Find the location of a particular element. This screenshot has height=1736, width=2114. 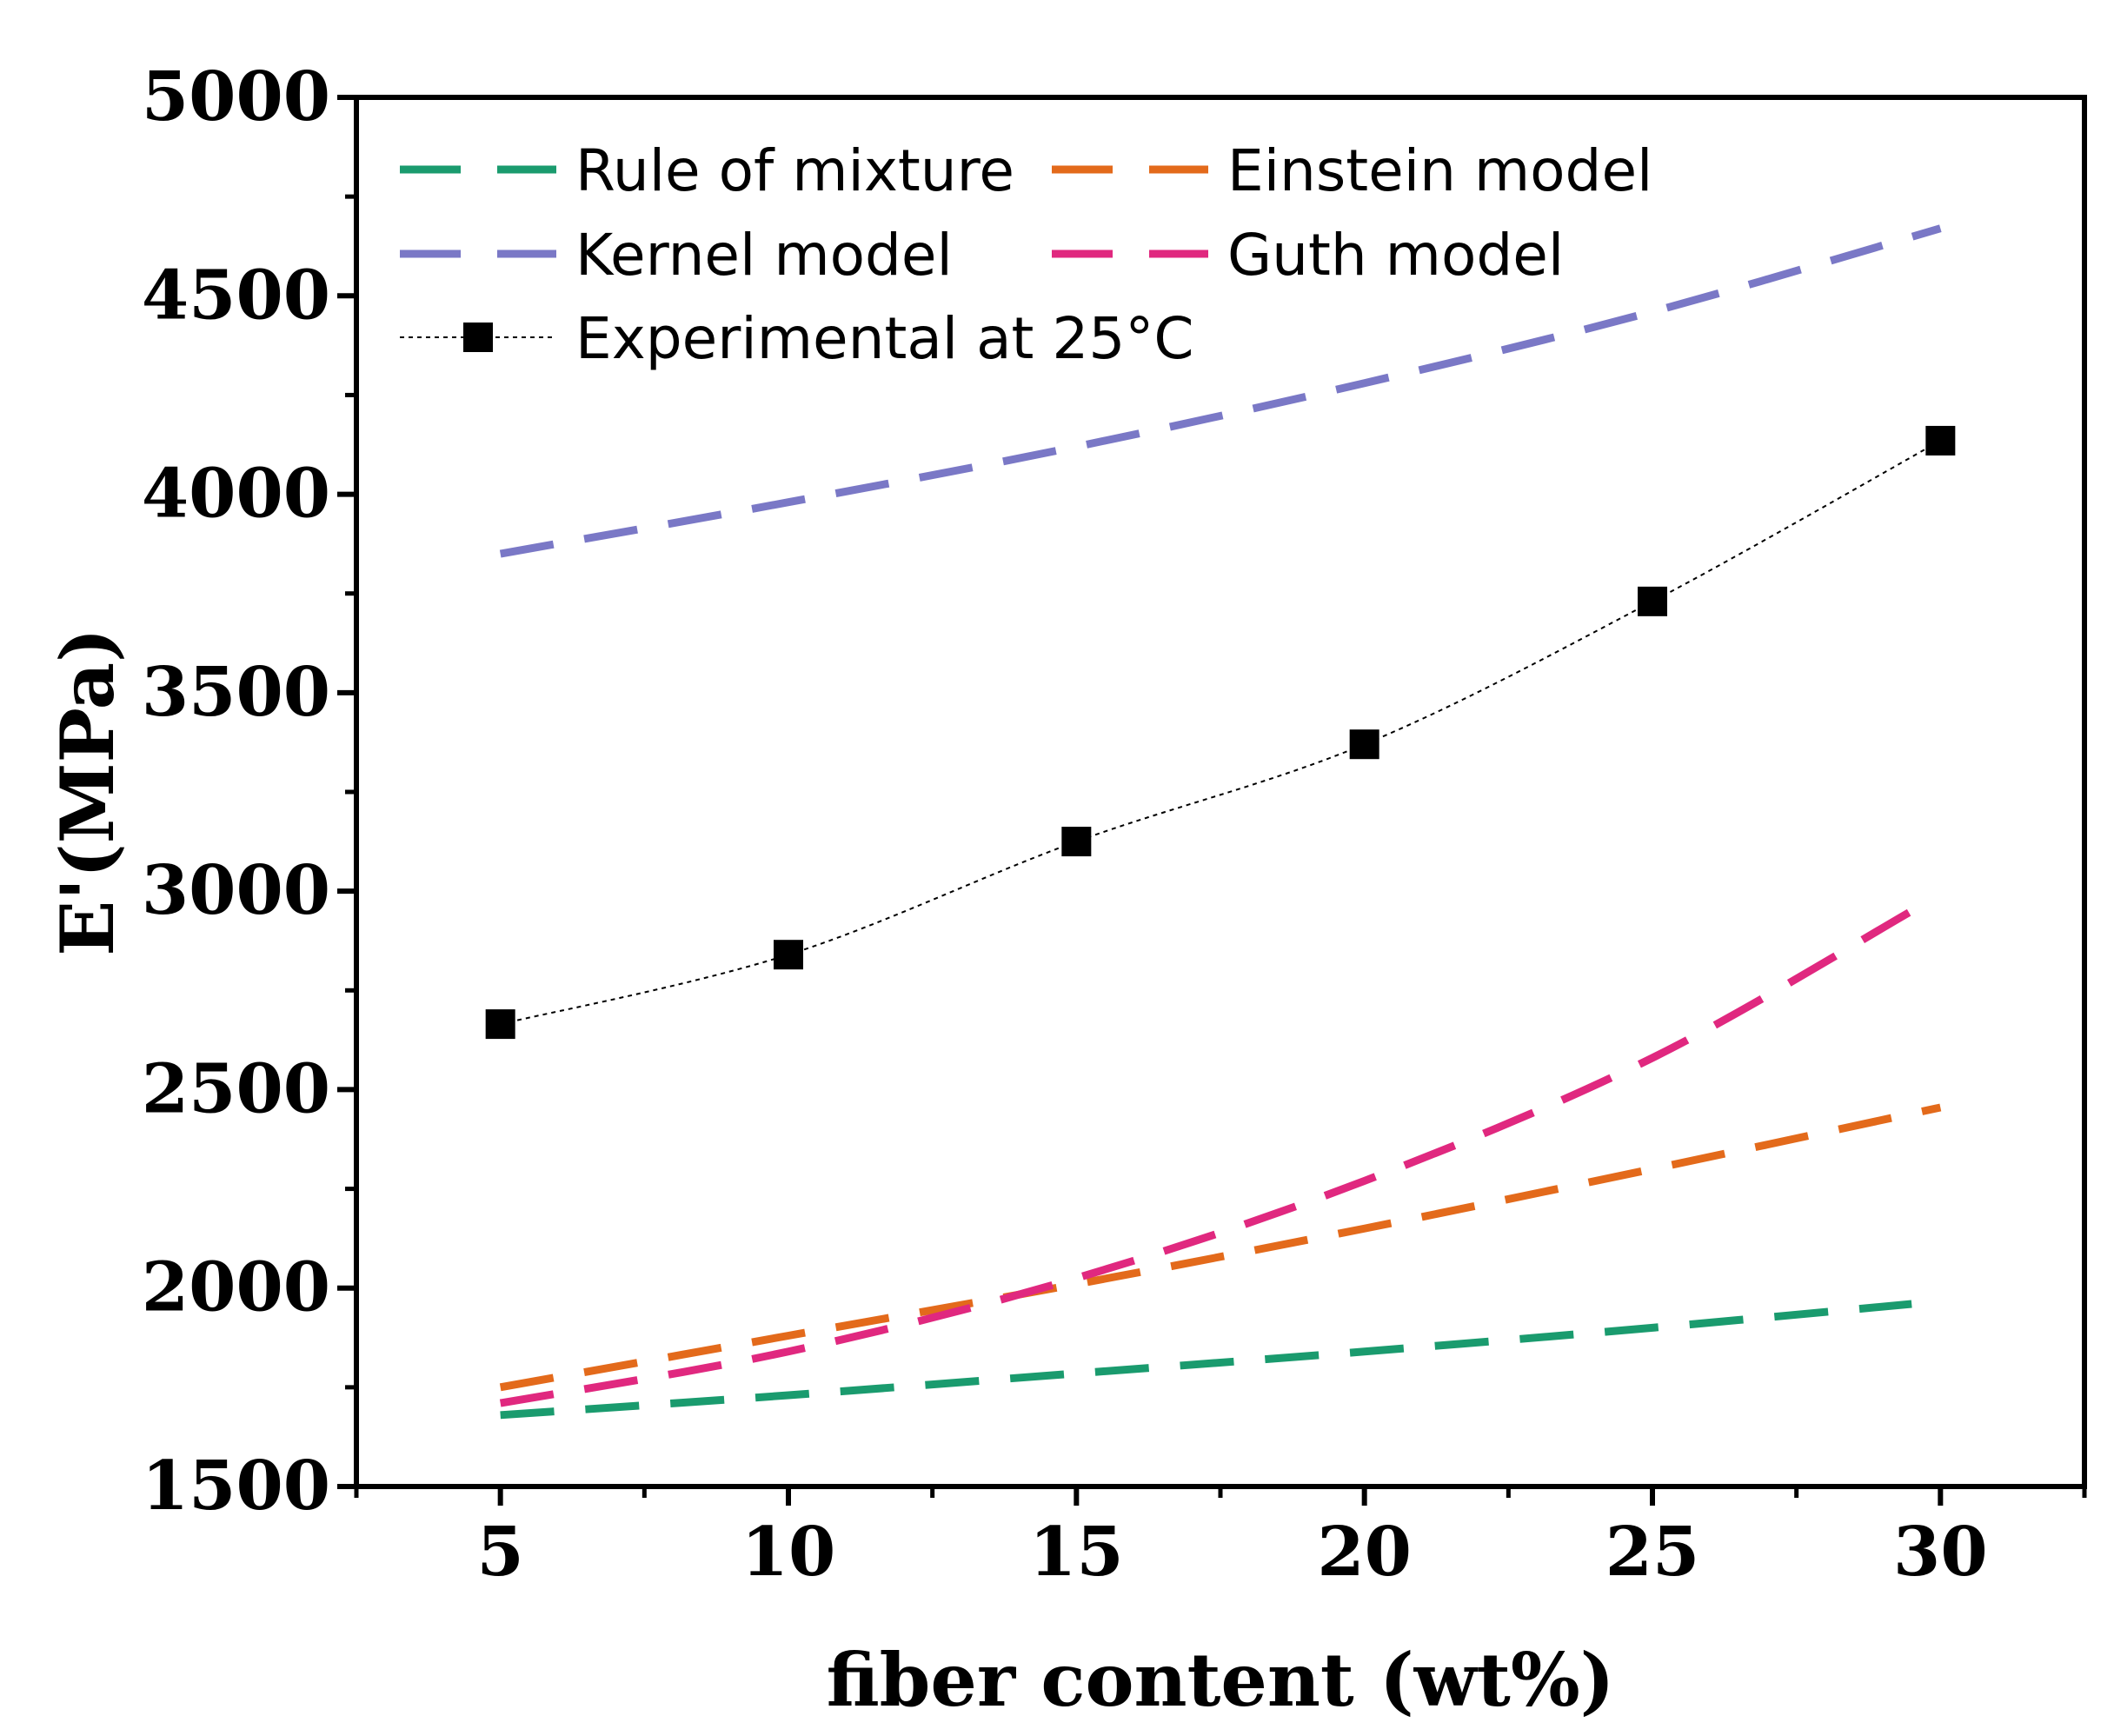

legend-label-rule-of-mixture: Rule of mixture is located at coordinates (794, 170).